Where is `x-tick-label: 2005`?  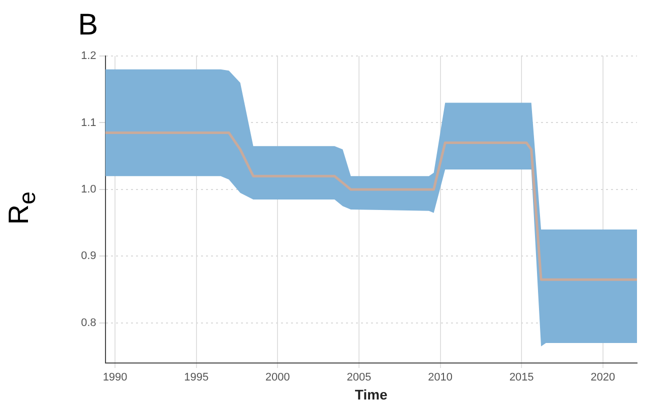
x-tick-label: 2005 is located at coordinates (359, 378).